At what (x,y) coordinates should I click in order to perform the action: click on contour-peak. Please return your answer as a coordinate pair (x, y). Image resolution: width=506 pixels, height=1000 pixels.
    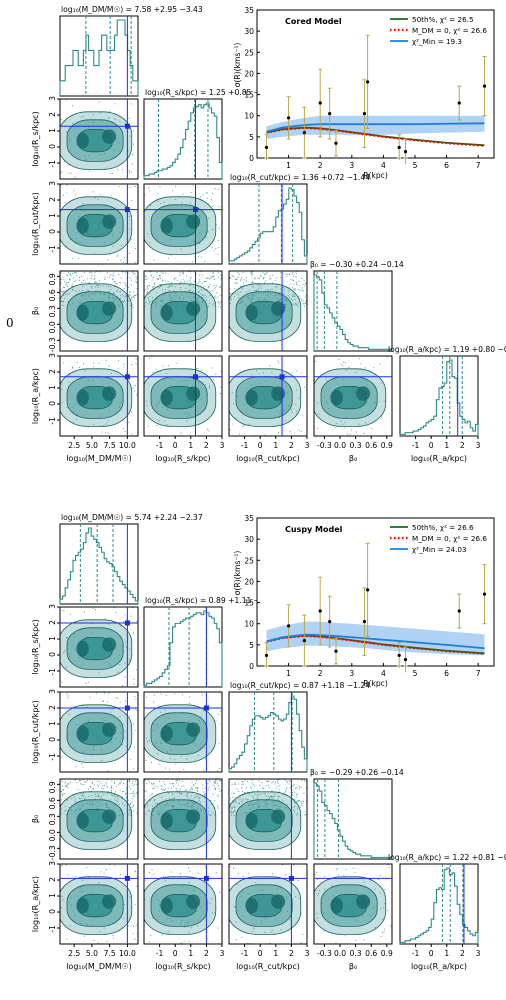
    Looking at the image, I should click on (109, 308).